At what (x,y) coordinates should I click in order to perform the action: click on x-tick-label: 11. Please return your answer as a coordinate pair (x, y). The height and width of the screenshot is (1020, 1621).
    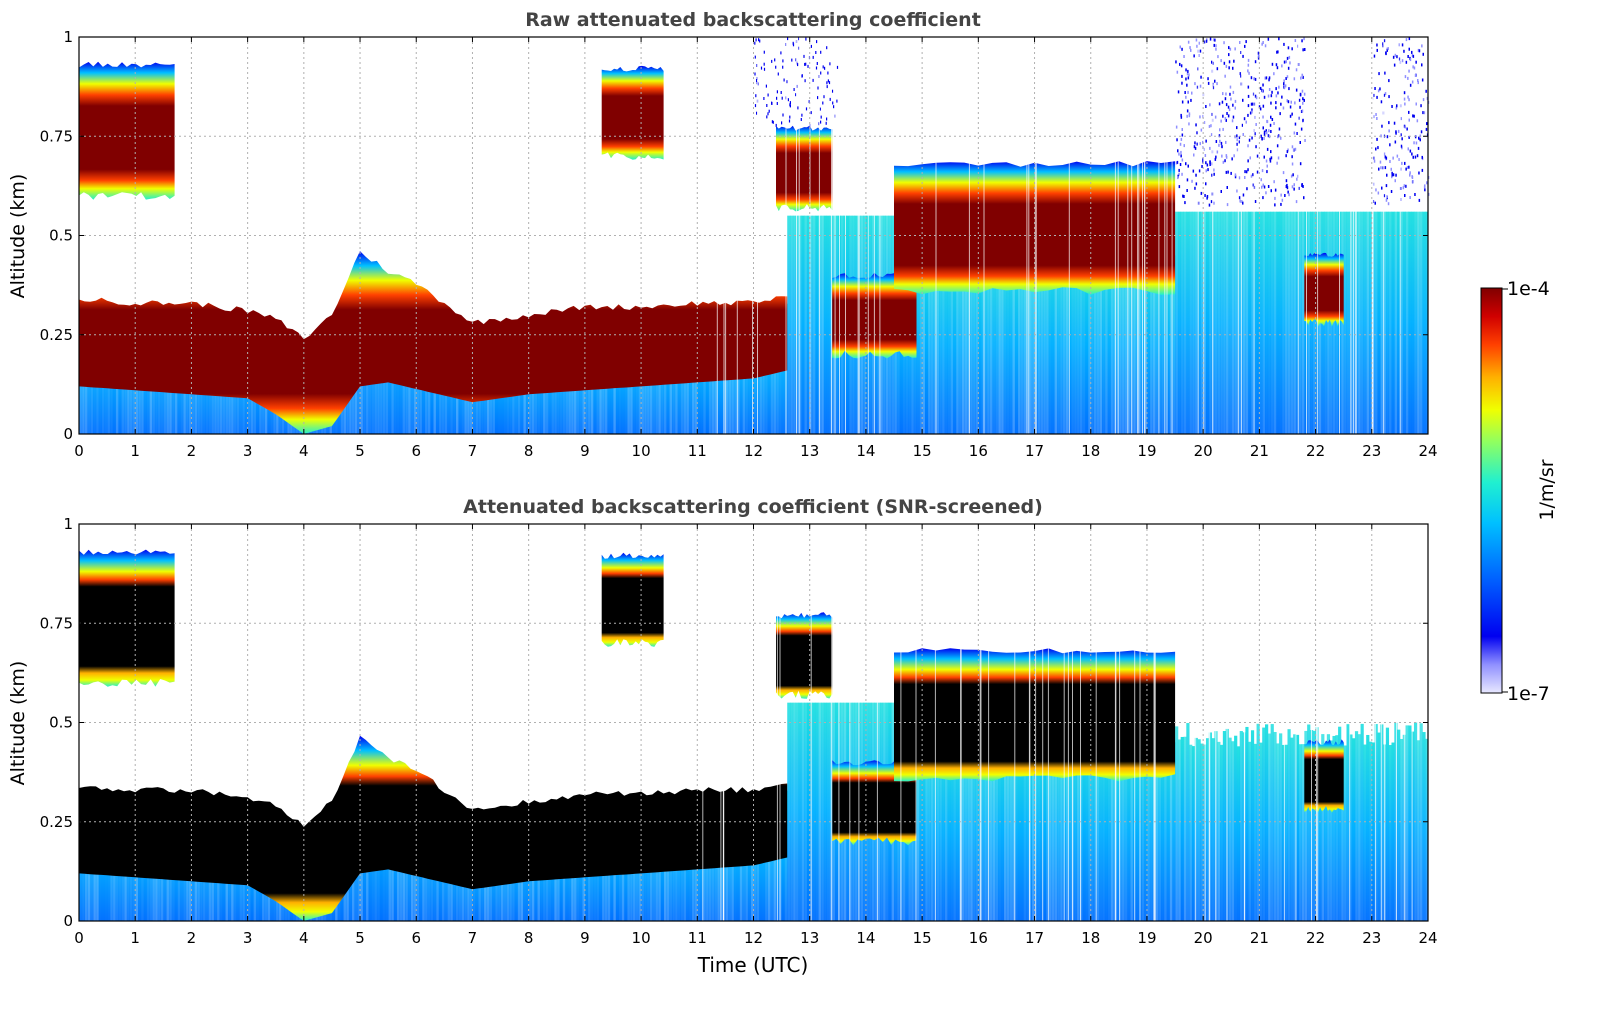
    Looking at the image, I should click on (697, 938).